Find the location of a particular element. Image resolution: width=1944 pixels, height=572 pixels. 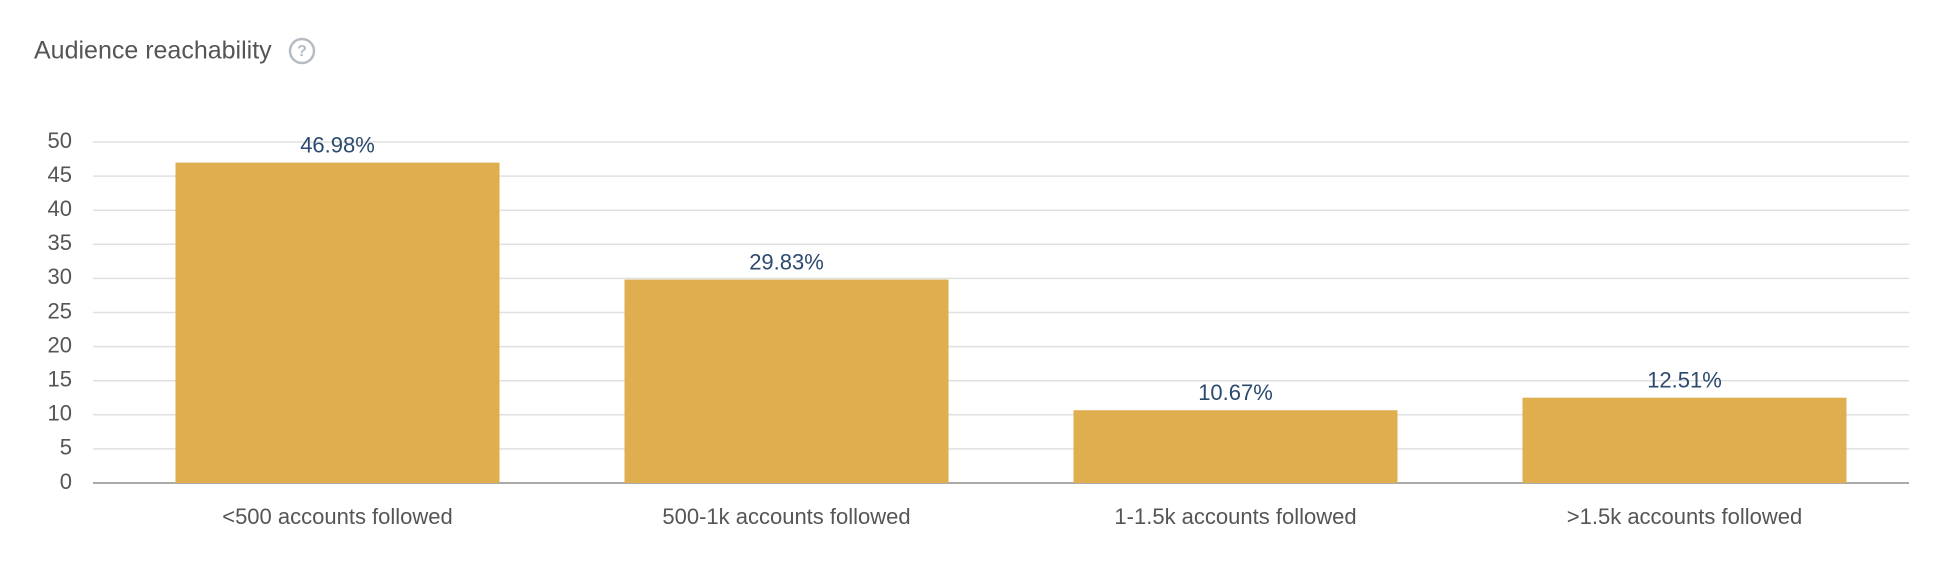

x-tick-label: 1-1.5k accounts followed is located at coordinates (1235, 516).